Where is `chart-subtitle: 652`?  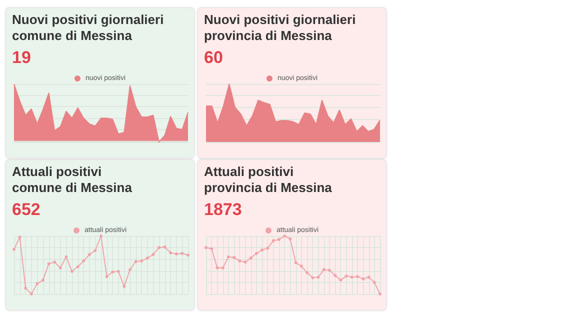
chart-subtitle: 652 is located at coordinates (26, 210).